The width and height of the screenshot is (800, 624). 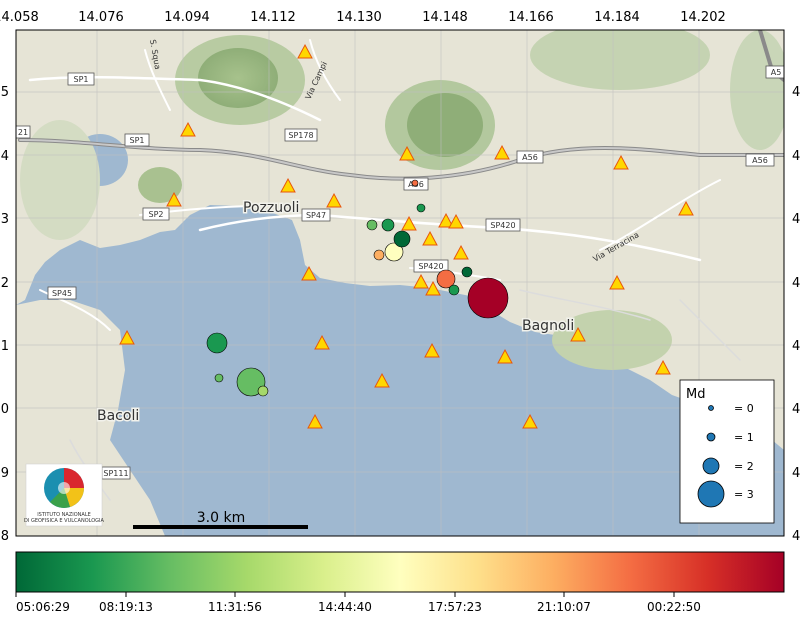 I want to click on longitude-tick-label: 14.094, so click(x=187, y=17).